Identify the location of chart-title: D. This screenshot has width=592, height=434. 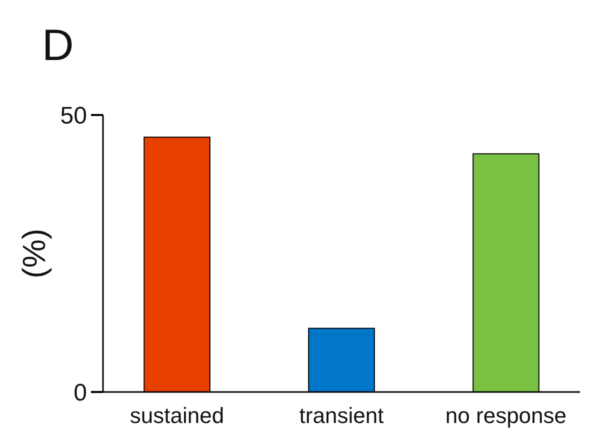
(58, 45).